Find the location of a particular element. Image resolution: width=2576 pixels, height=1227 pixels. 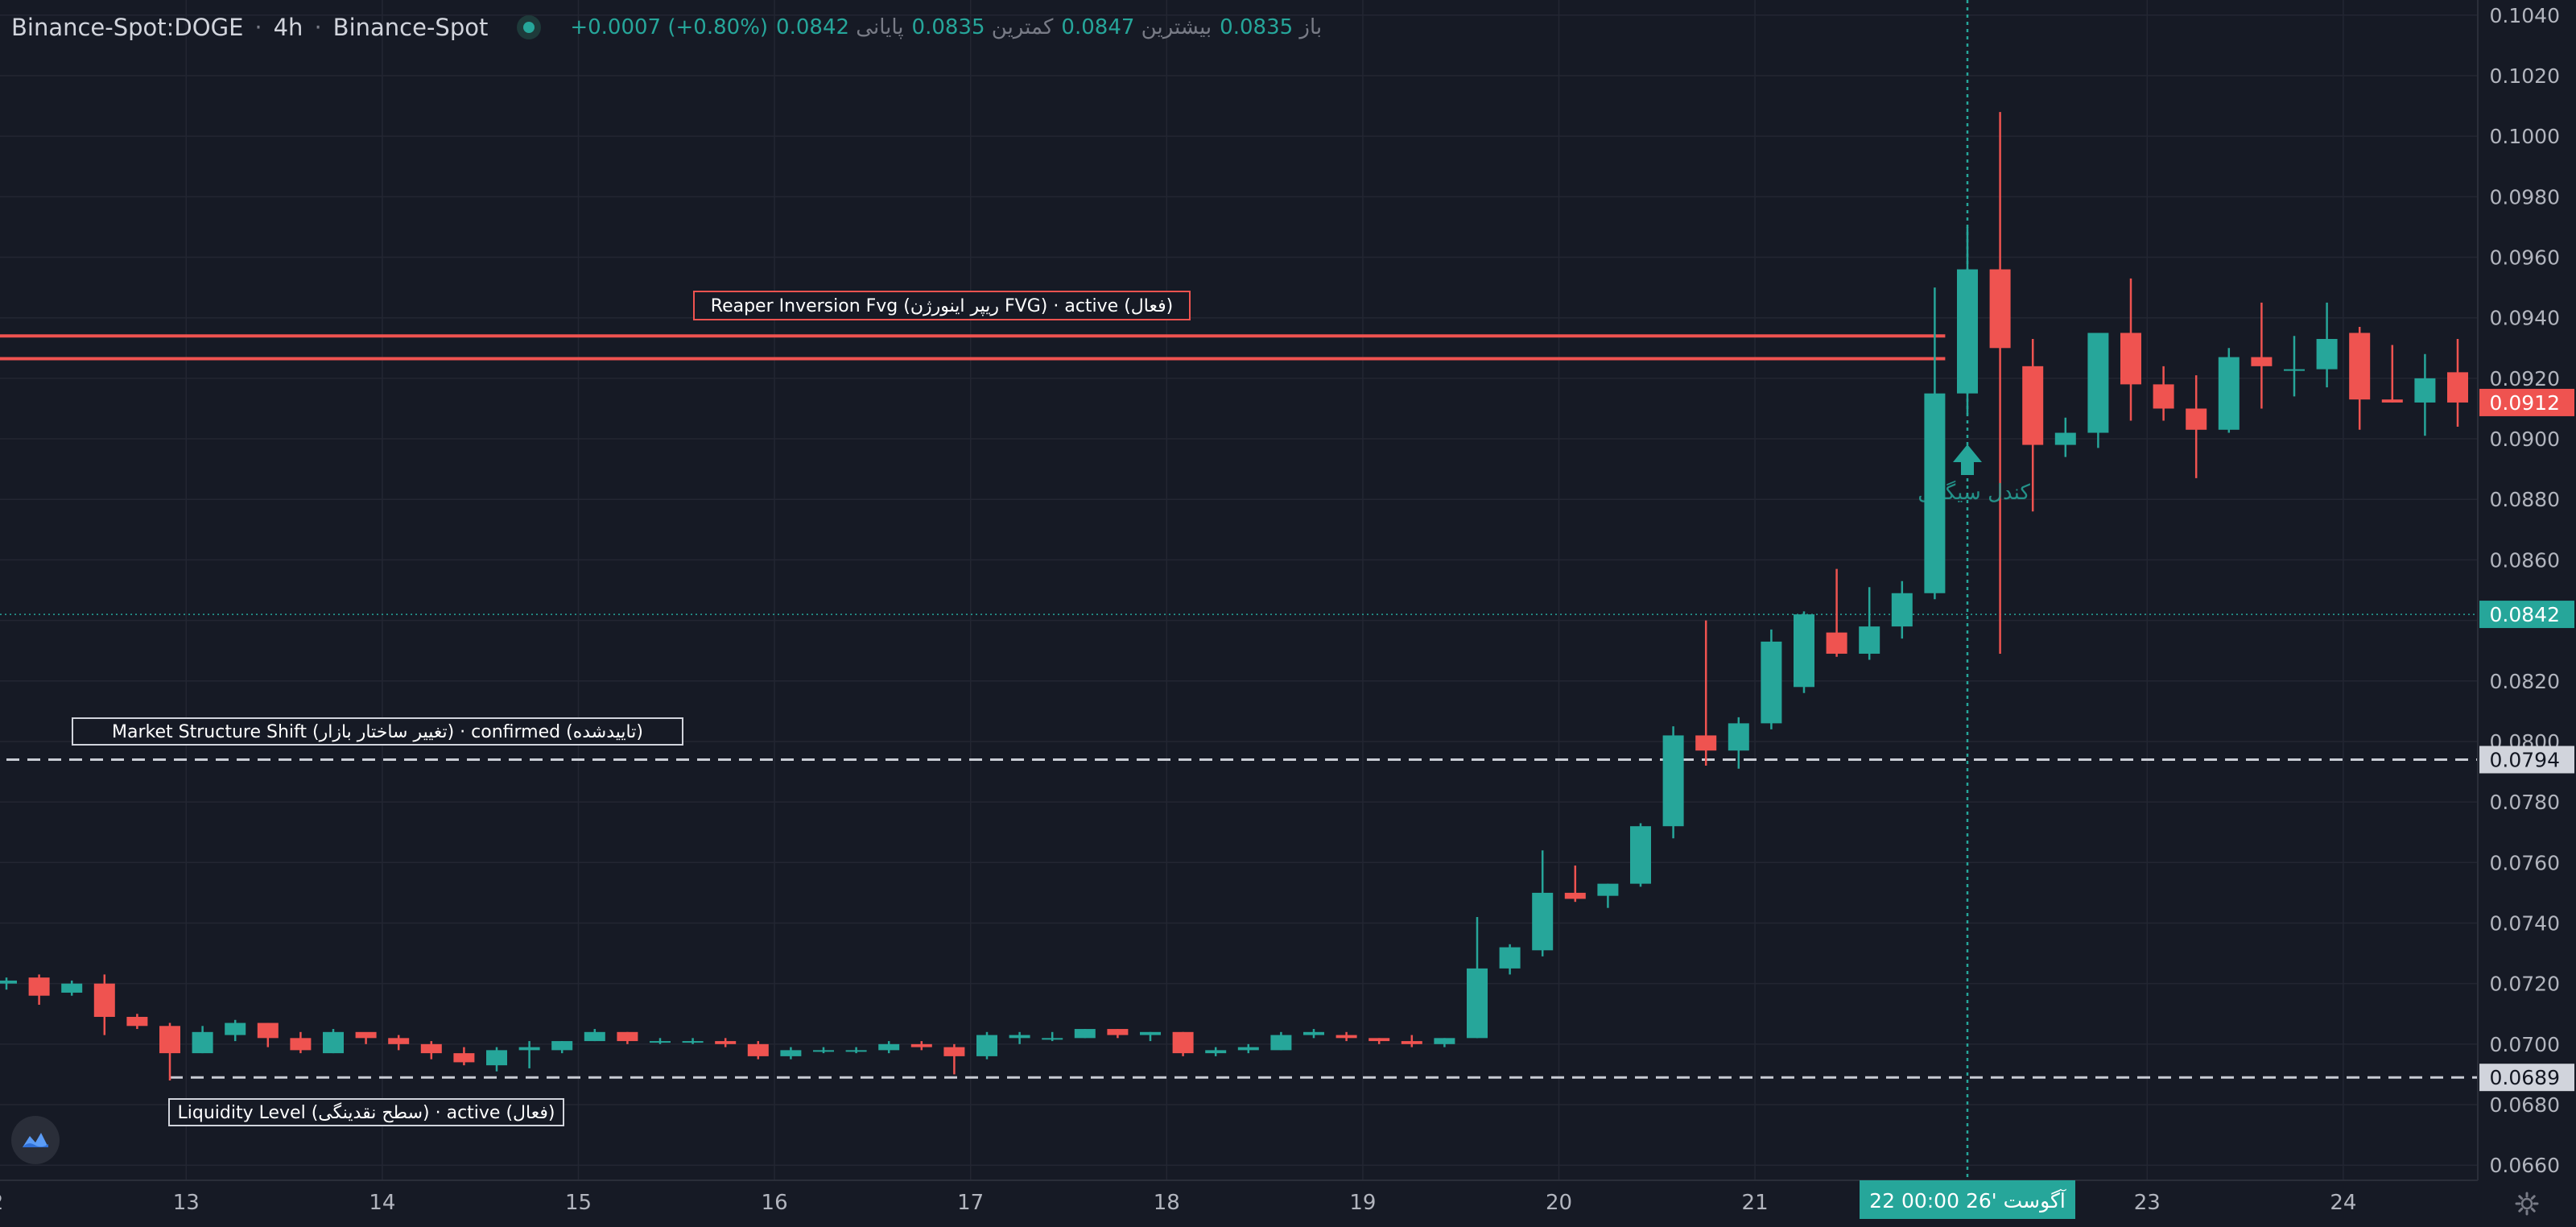

price-tick-label: 0.0900 is located at coordinates (2525, 439).